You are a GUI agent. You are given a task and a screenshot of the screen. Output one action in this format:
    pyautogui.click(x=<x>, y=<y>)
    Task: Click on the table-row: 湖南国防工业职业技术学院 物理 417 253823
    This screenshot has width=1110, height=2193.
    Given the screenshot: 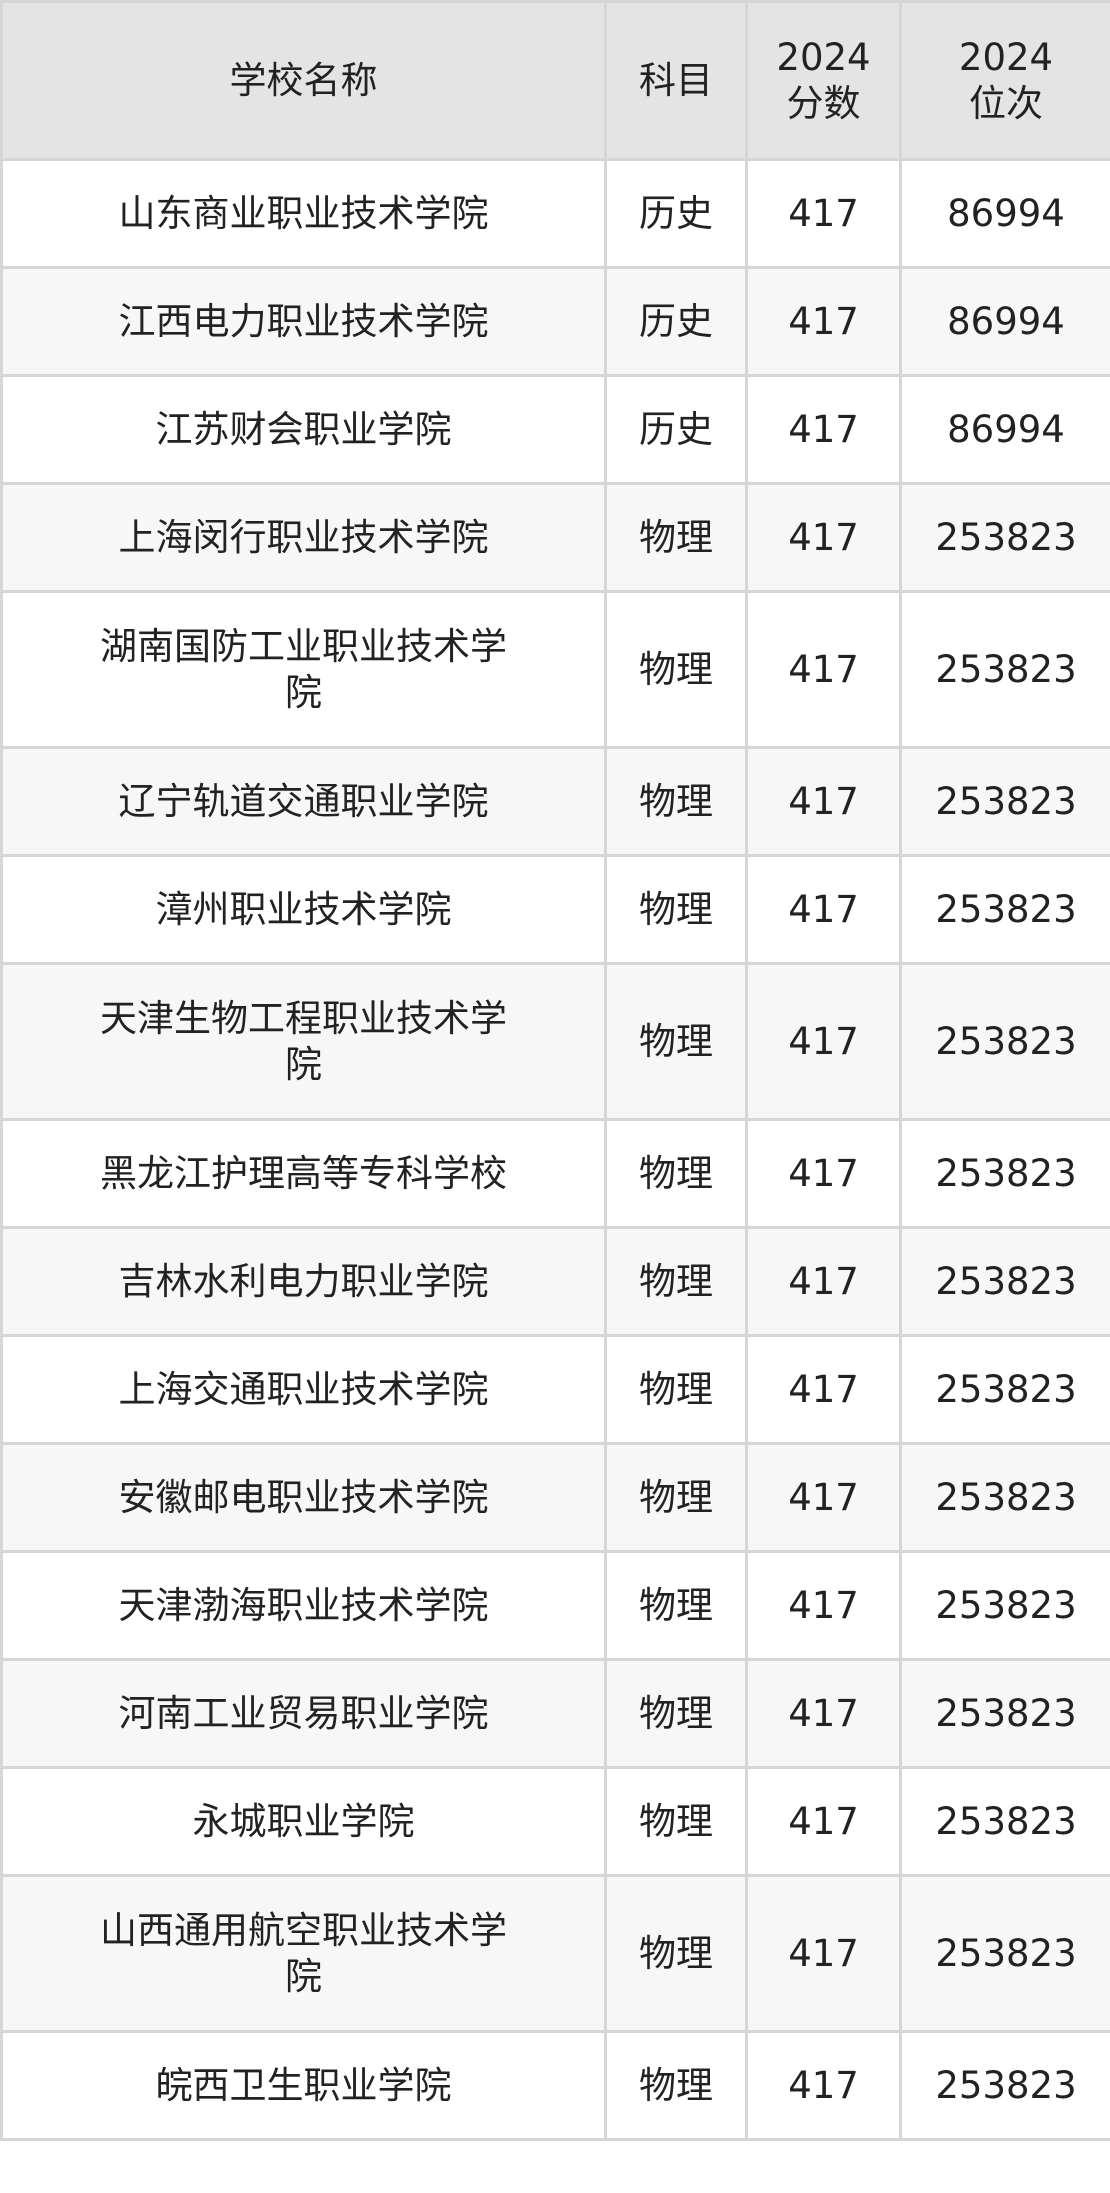 What is the action you would take?
    pyautogui.click(x=555, y=669)
    